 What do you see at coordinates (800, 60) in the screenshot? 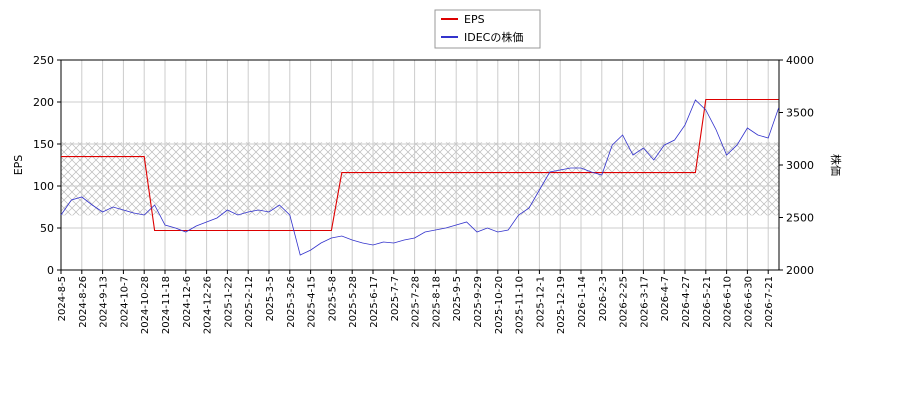
I see `y2-tick-label: 4000` at bounding box center [800, 60].